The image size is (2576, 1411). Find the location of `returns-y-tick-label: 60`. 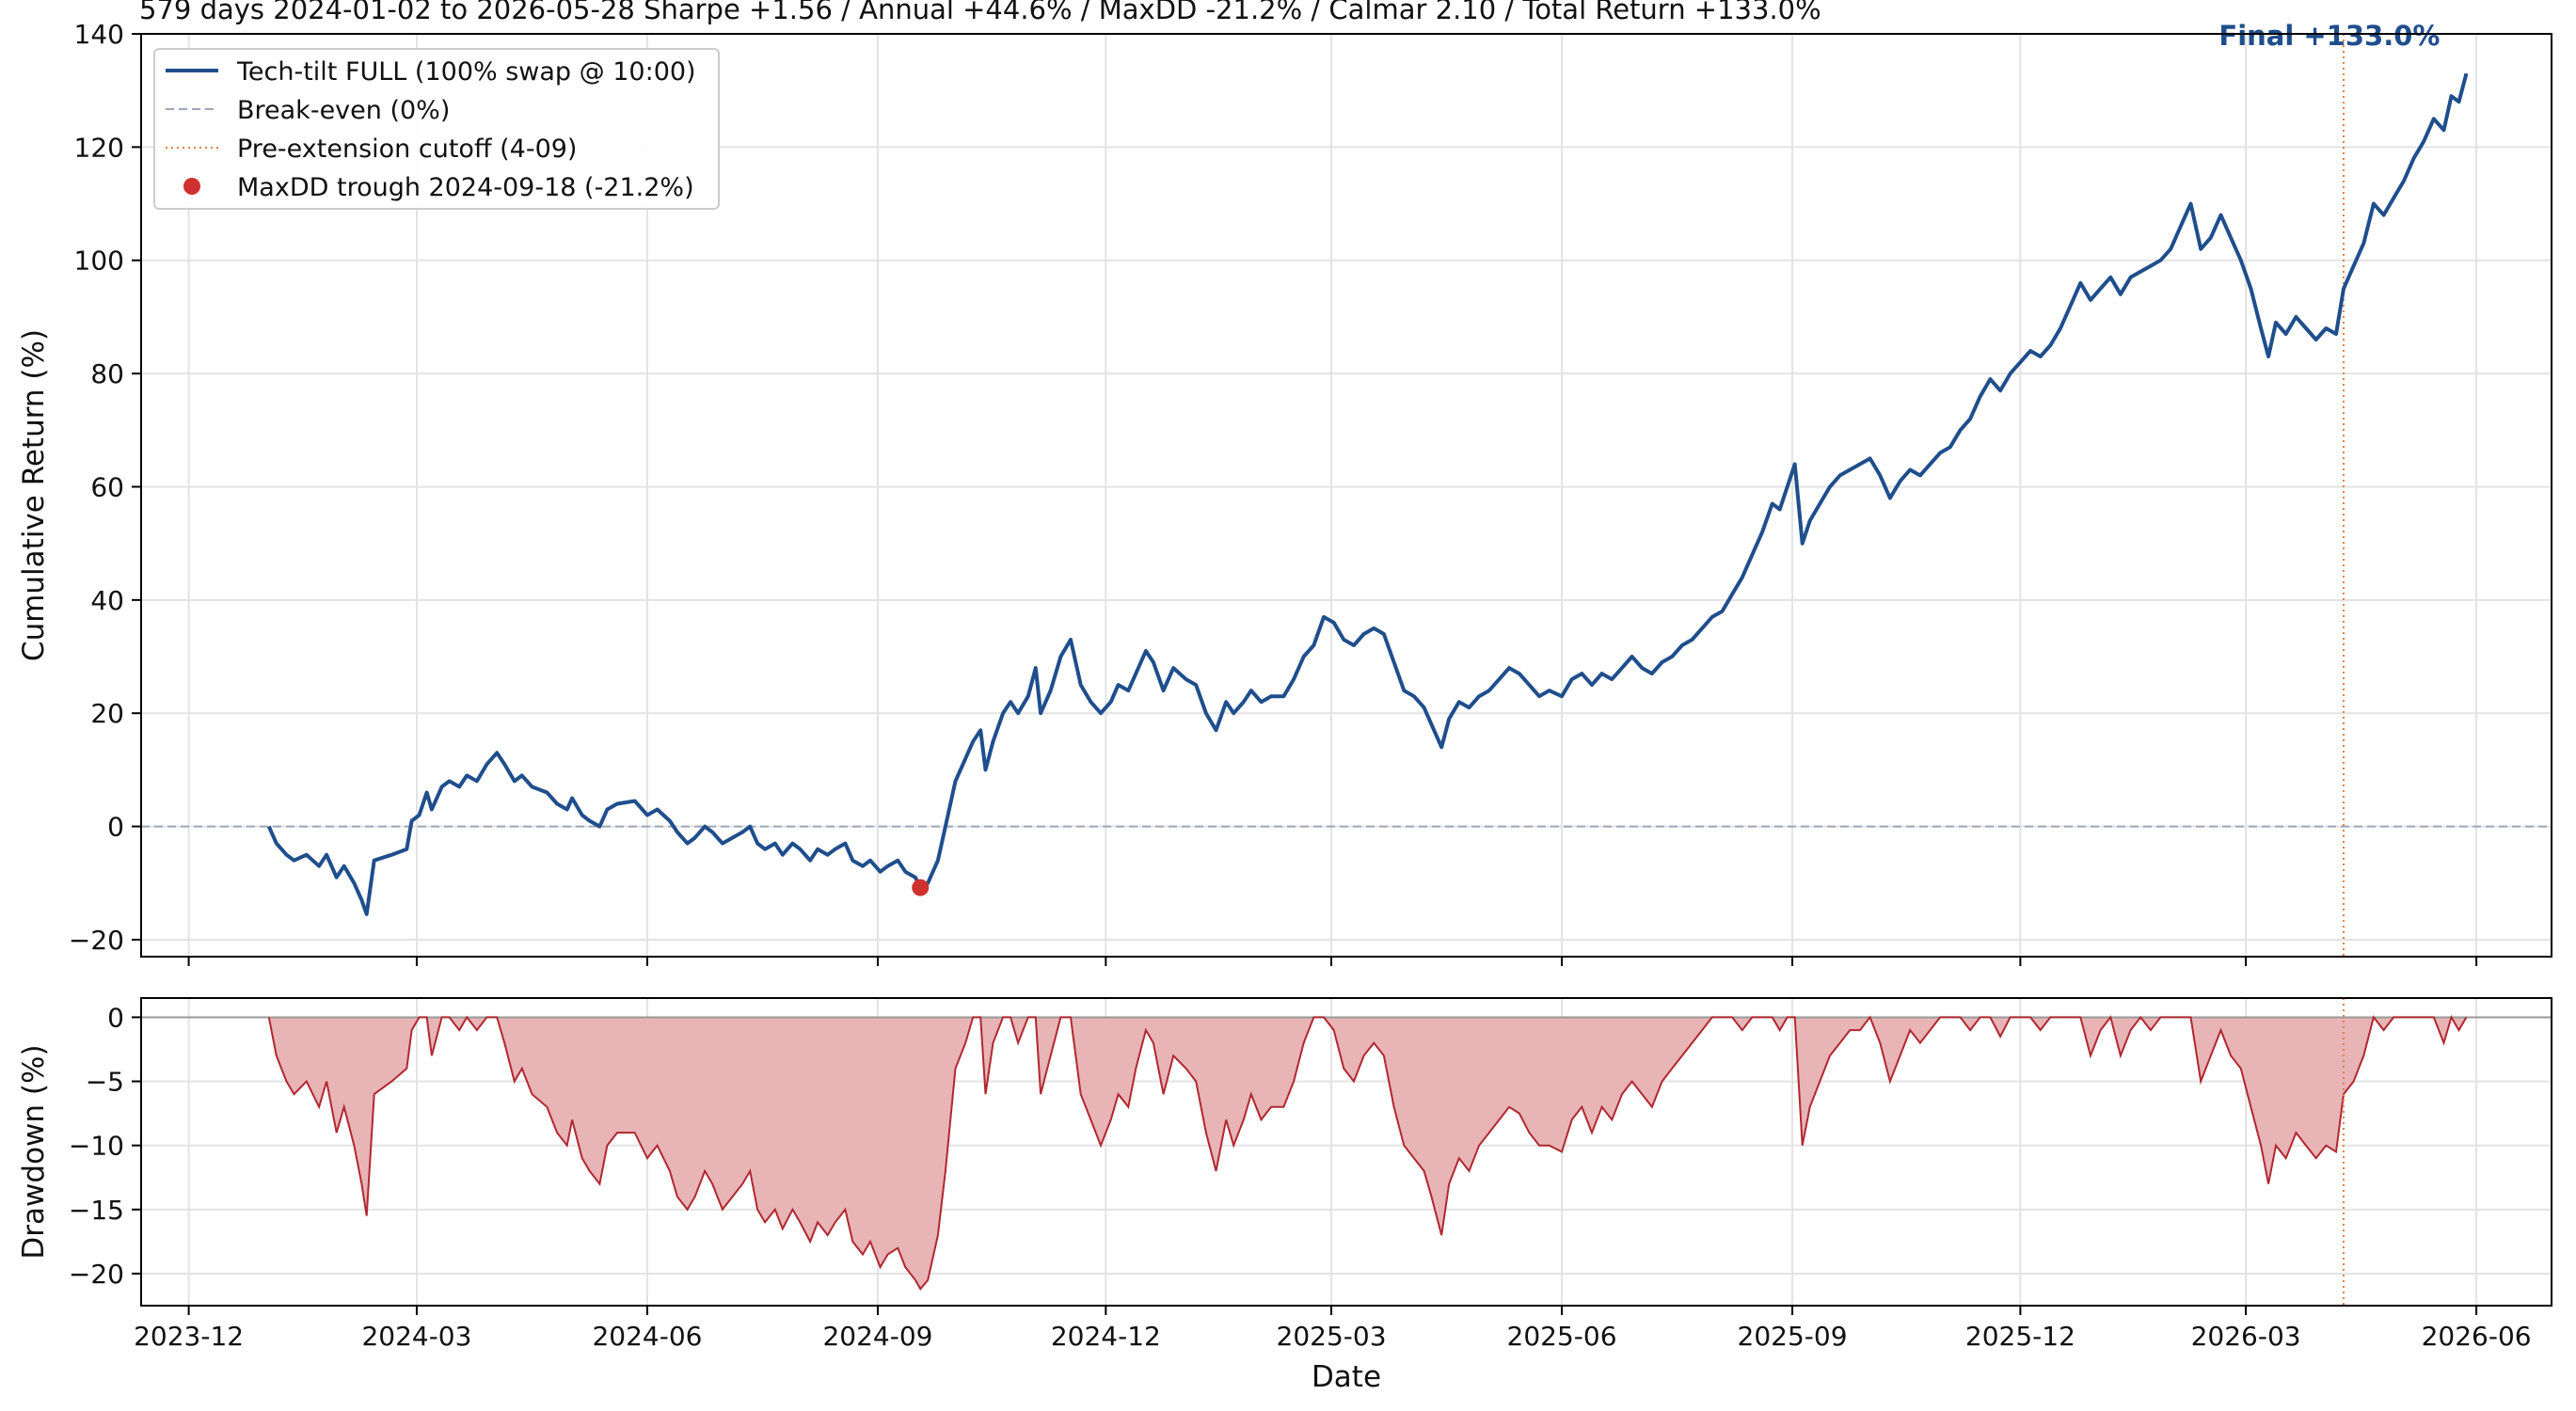

returns-y-tick-label: 60 is located at coordinates (107, 486).